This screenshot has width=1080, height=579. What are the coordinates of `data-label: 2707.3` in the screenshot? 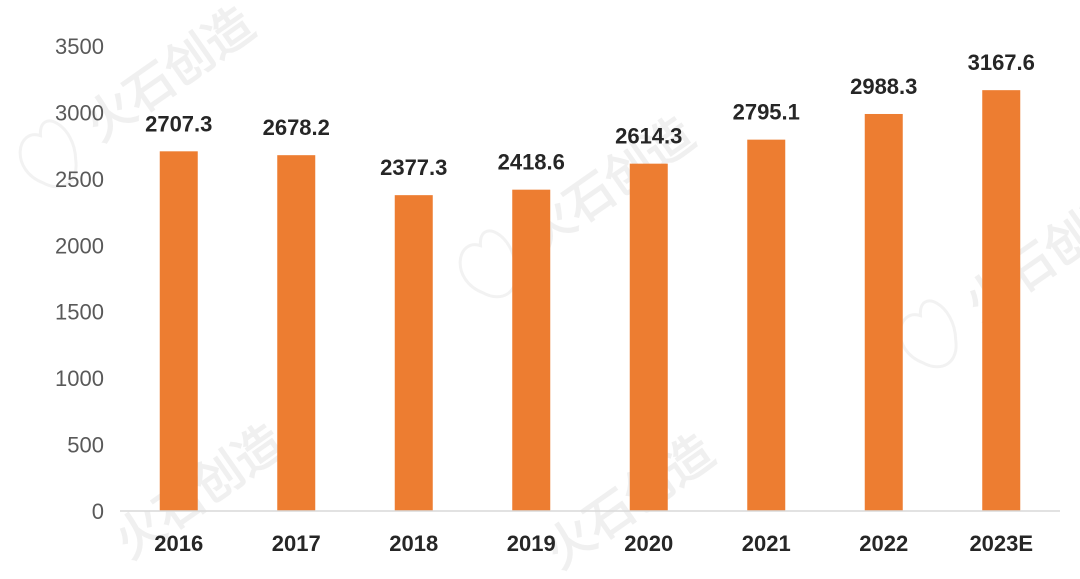 It's located at (178, 123).